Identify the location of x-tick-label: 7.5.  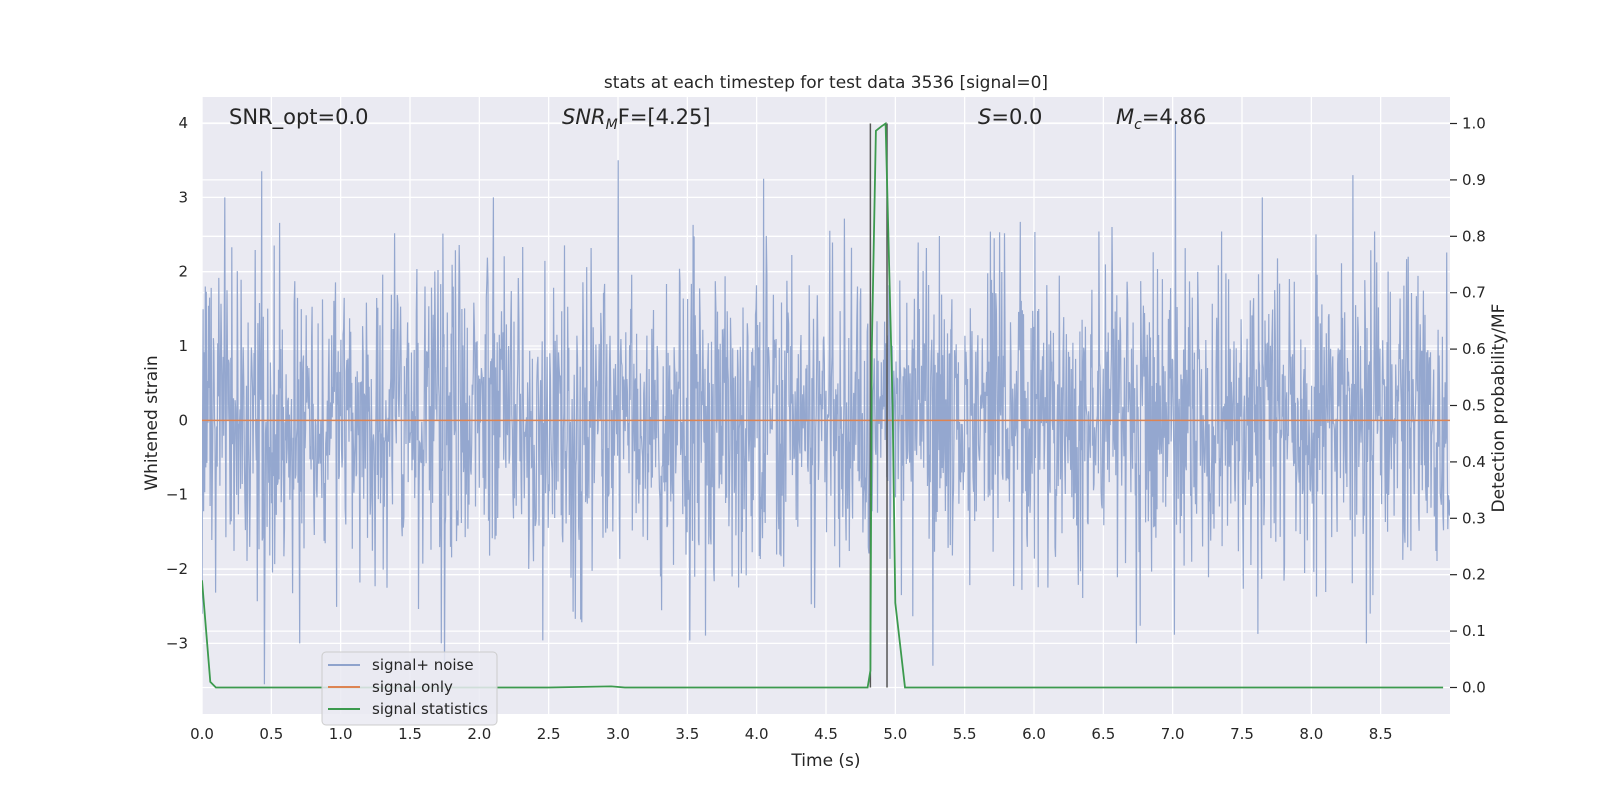
(1242, 734).